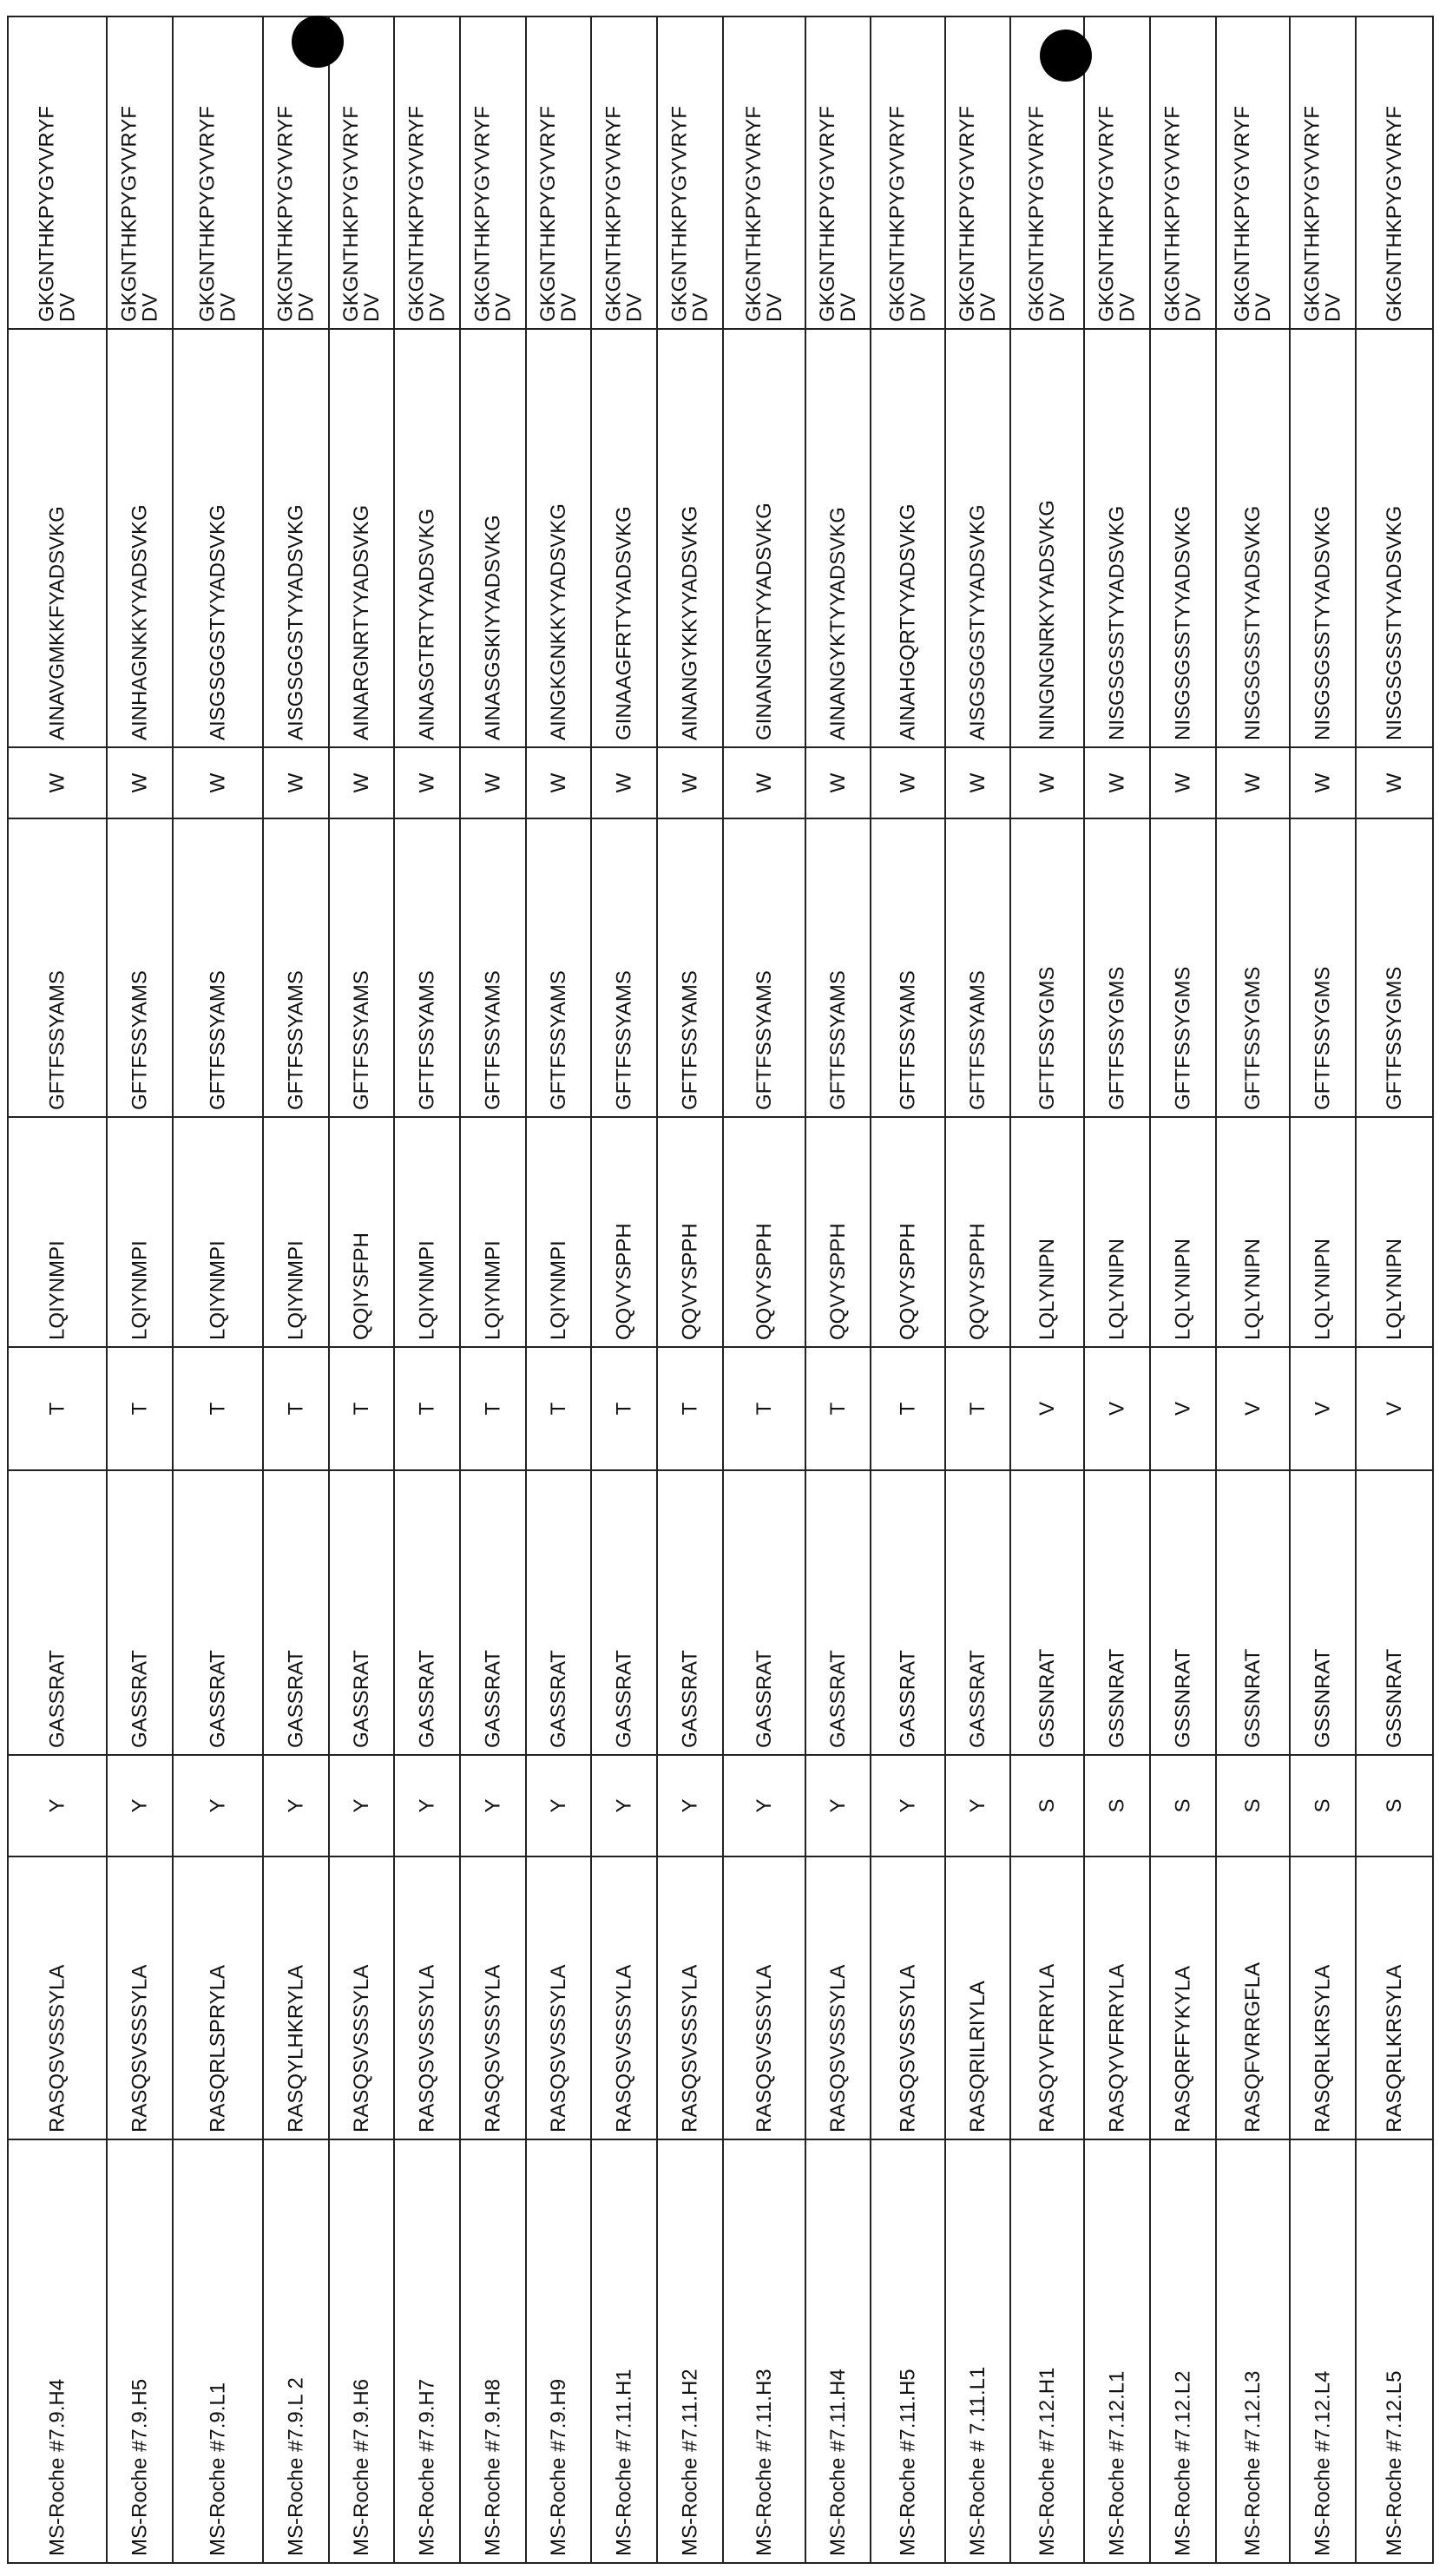 The height and width of the screenshot is (2576, 1446). Describe the element at coordinates (1323, 2463) in the screenshot. I see `cell-text: MS-Roche #7.12.L4` at that location.